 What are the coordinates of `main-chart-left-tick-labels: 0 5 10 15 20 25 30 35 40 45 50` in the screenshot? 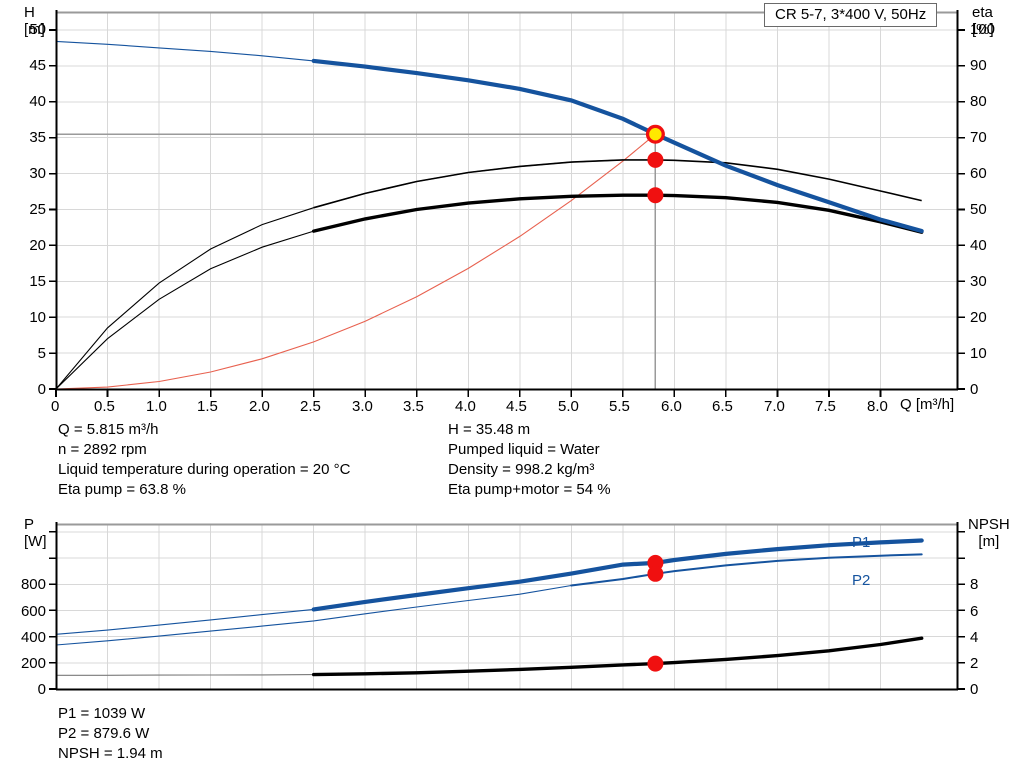 It's located at (23, 207).